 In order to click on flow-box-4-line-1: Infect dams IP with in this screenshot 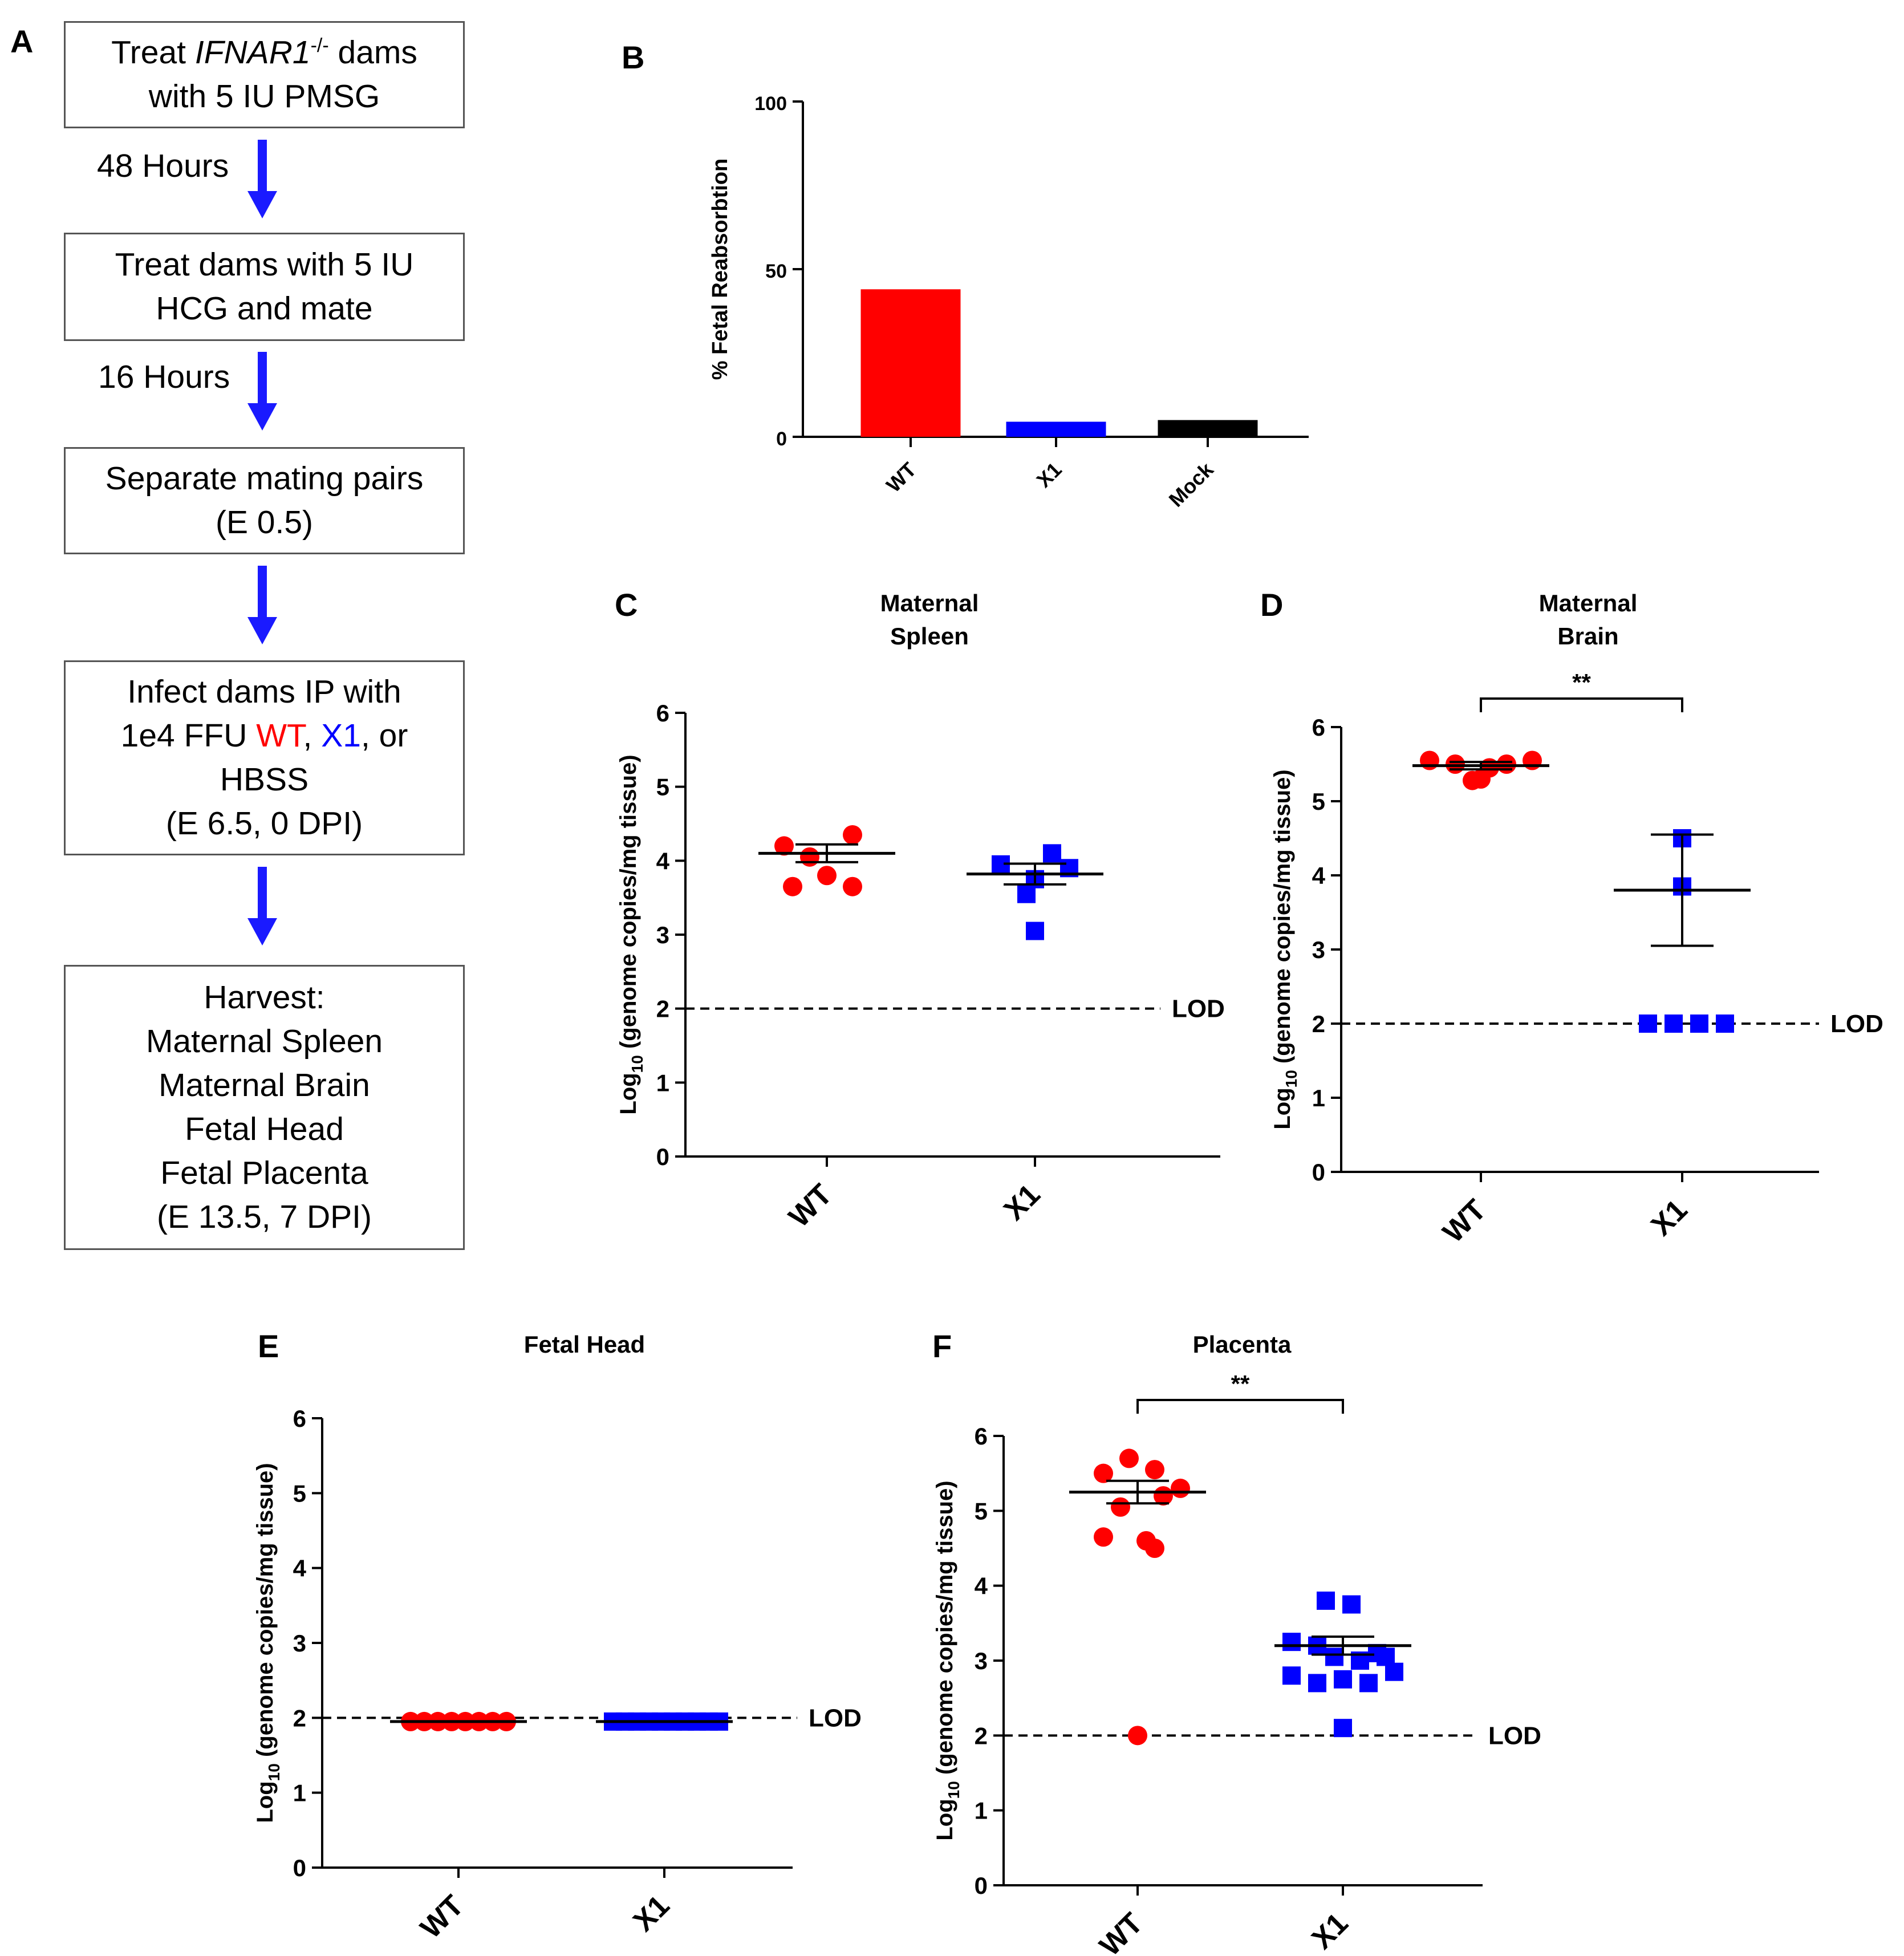, I will do `click(264, 692)`.